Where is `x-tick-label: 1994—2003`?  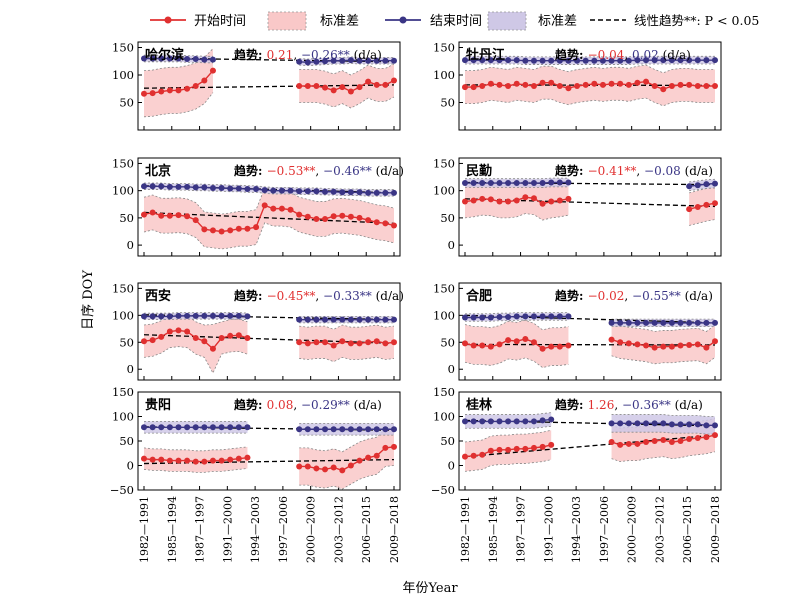
x-tick-label: 1994—2003 is located at coordinates (255, 529).